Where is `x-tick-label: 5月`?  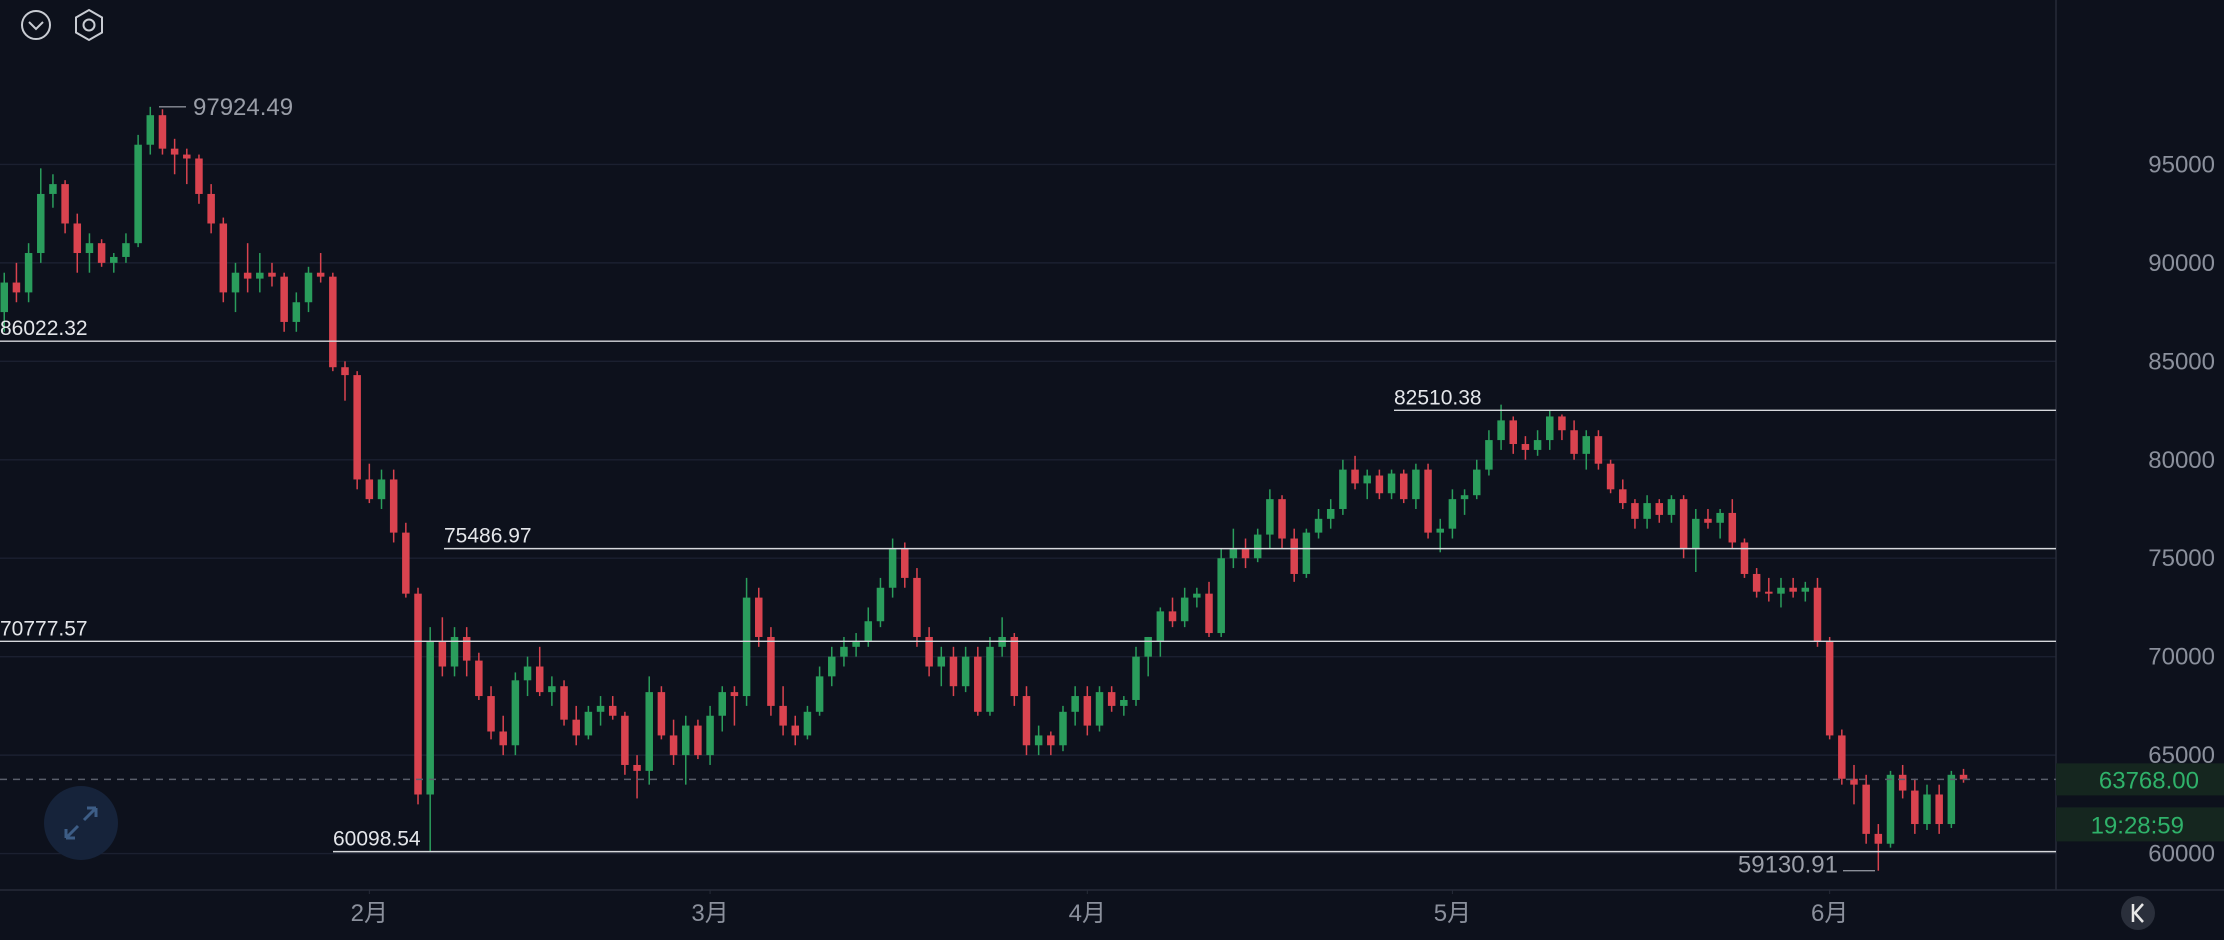
x-tick-label: 5月 is located at coordinates (1452, 913).